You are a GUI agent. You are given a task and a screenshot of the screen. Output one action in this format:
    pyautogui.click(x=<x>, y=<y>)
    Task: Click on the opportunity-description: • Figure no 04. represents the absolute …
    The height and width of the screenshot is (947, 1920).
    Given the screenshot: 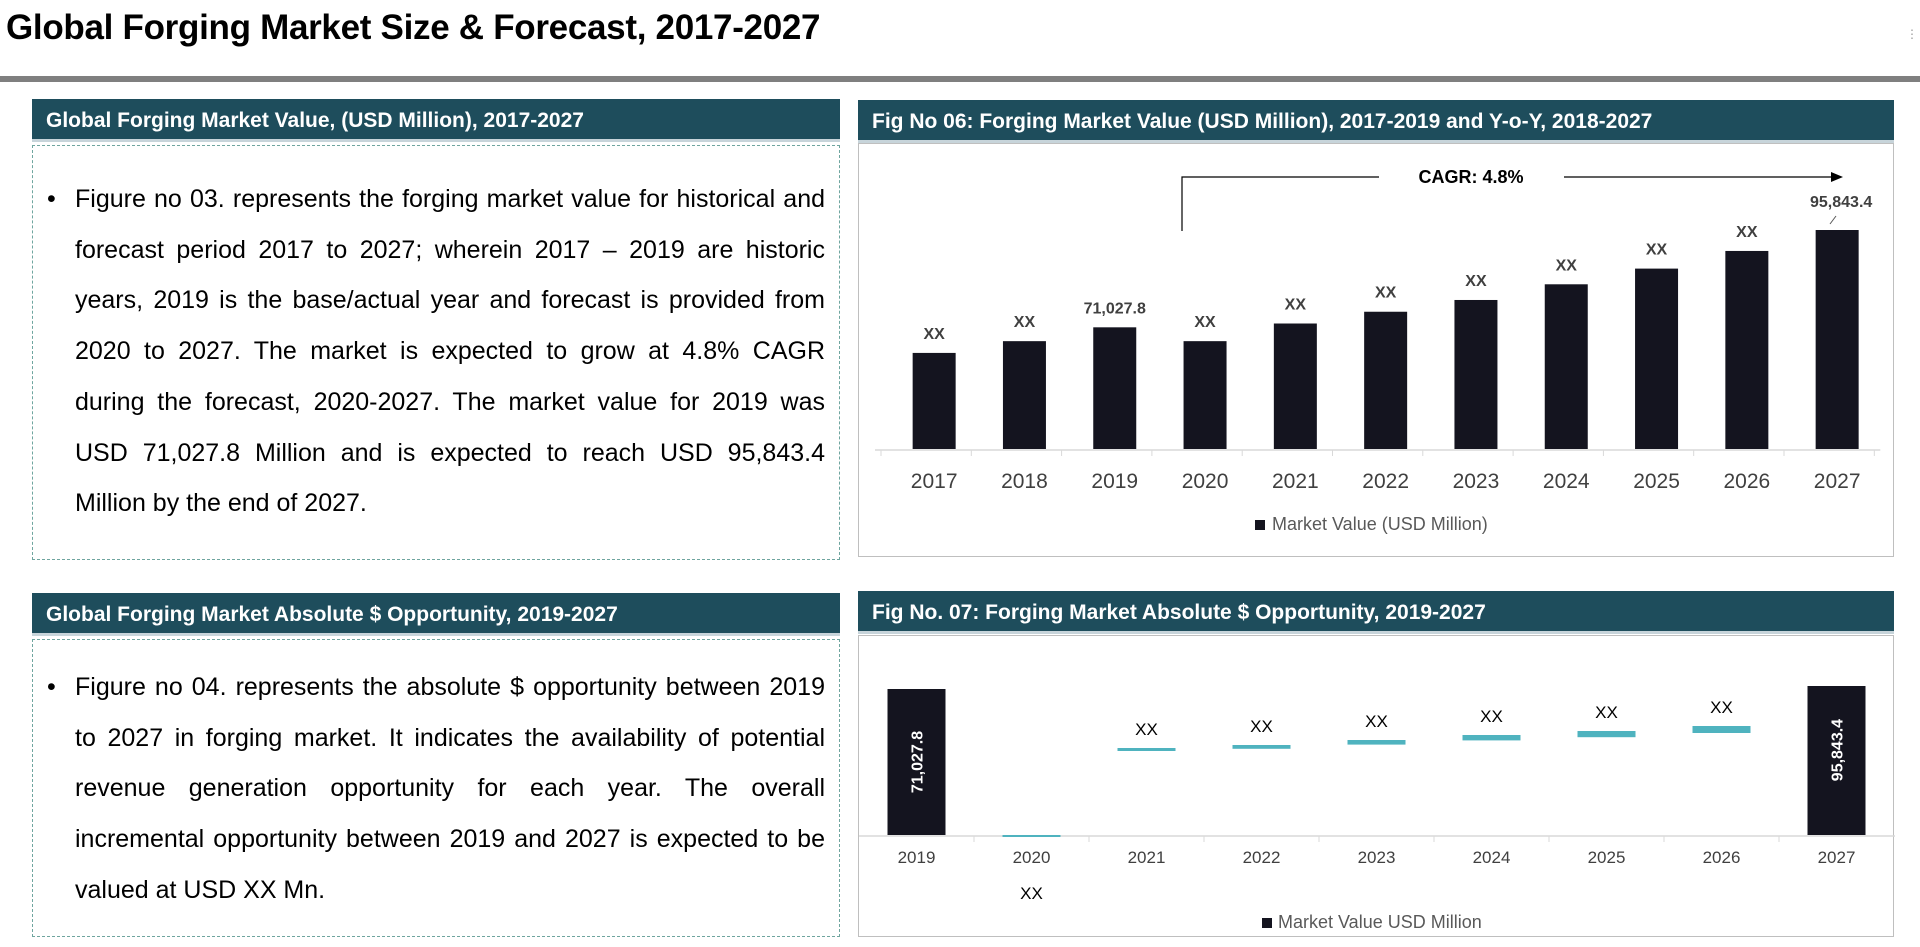 What is the action you would take?
    pyautogui.click(x=436, y=789)
    